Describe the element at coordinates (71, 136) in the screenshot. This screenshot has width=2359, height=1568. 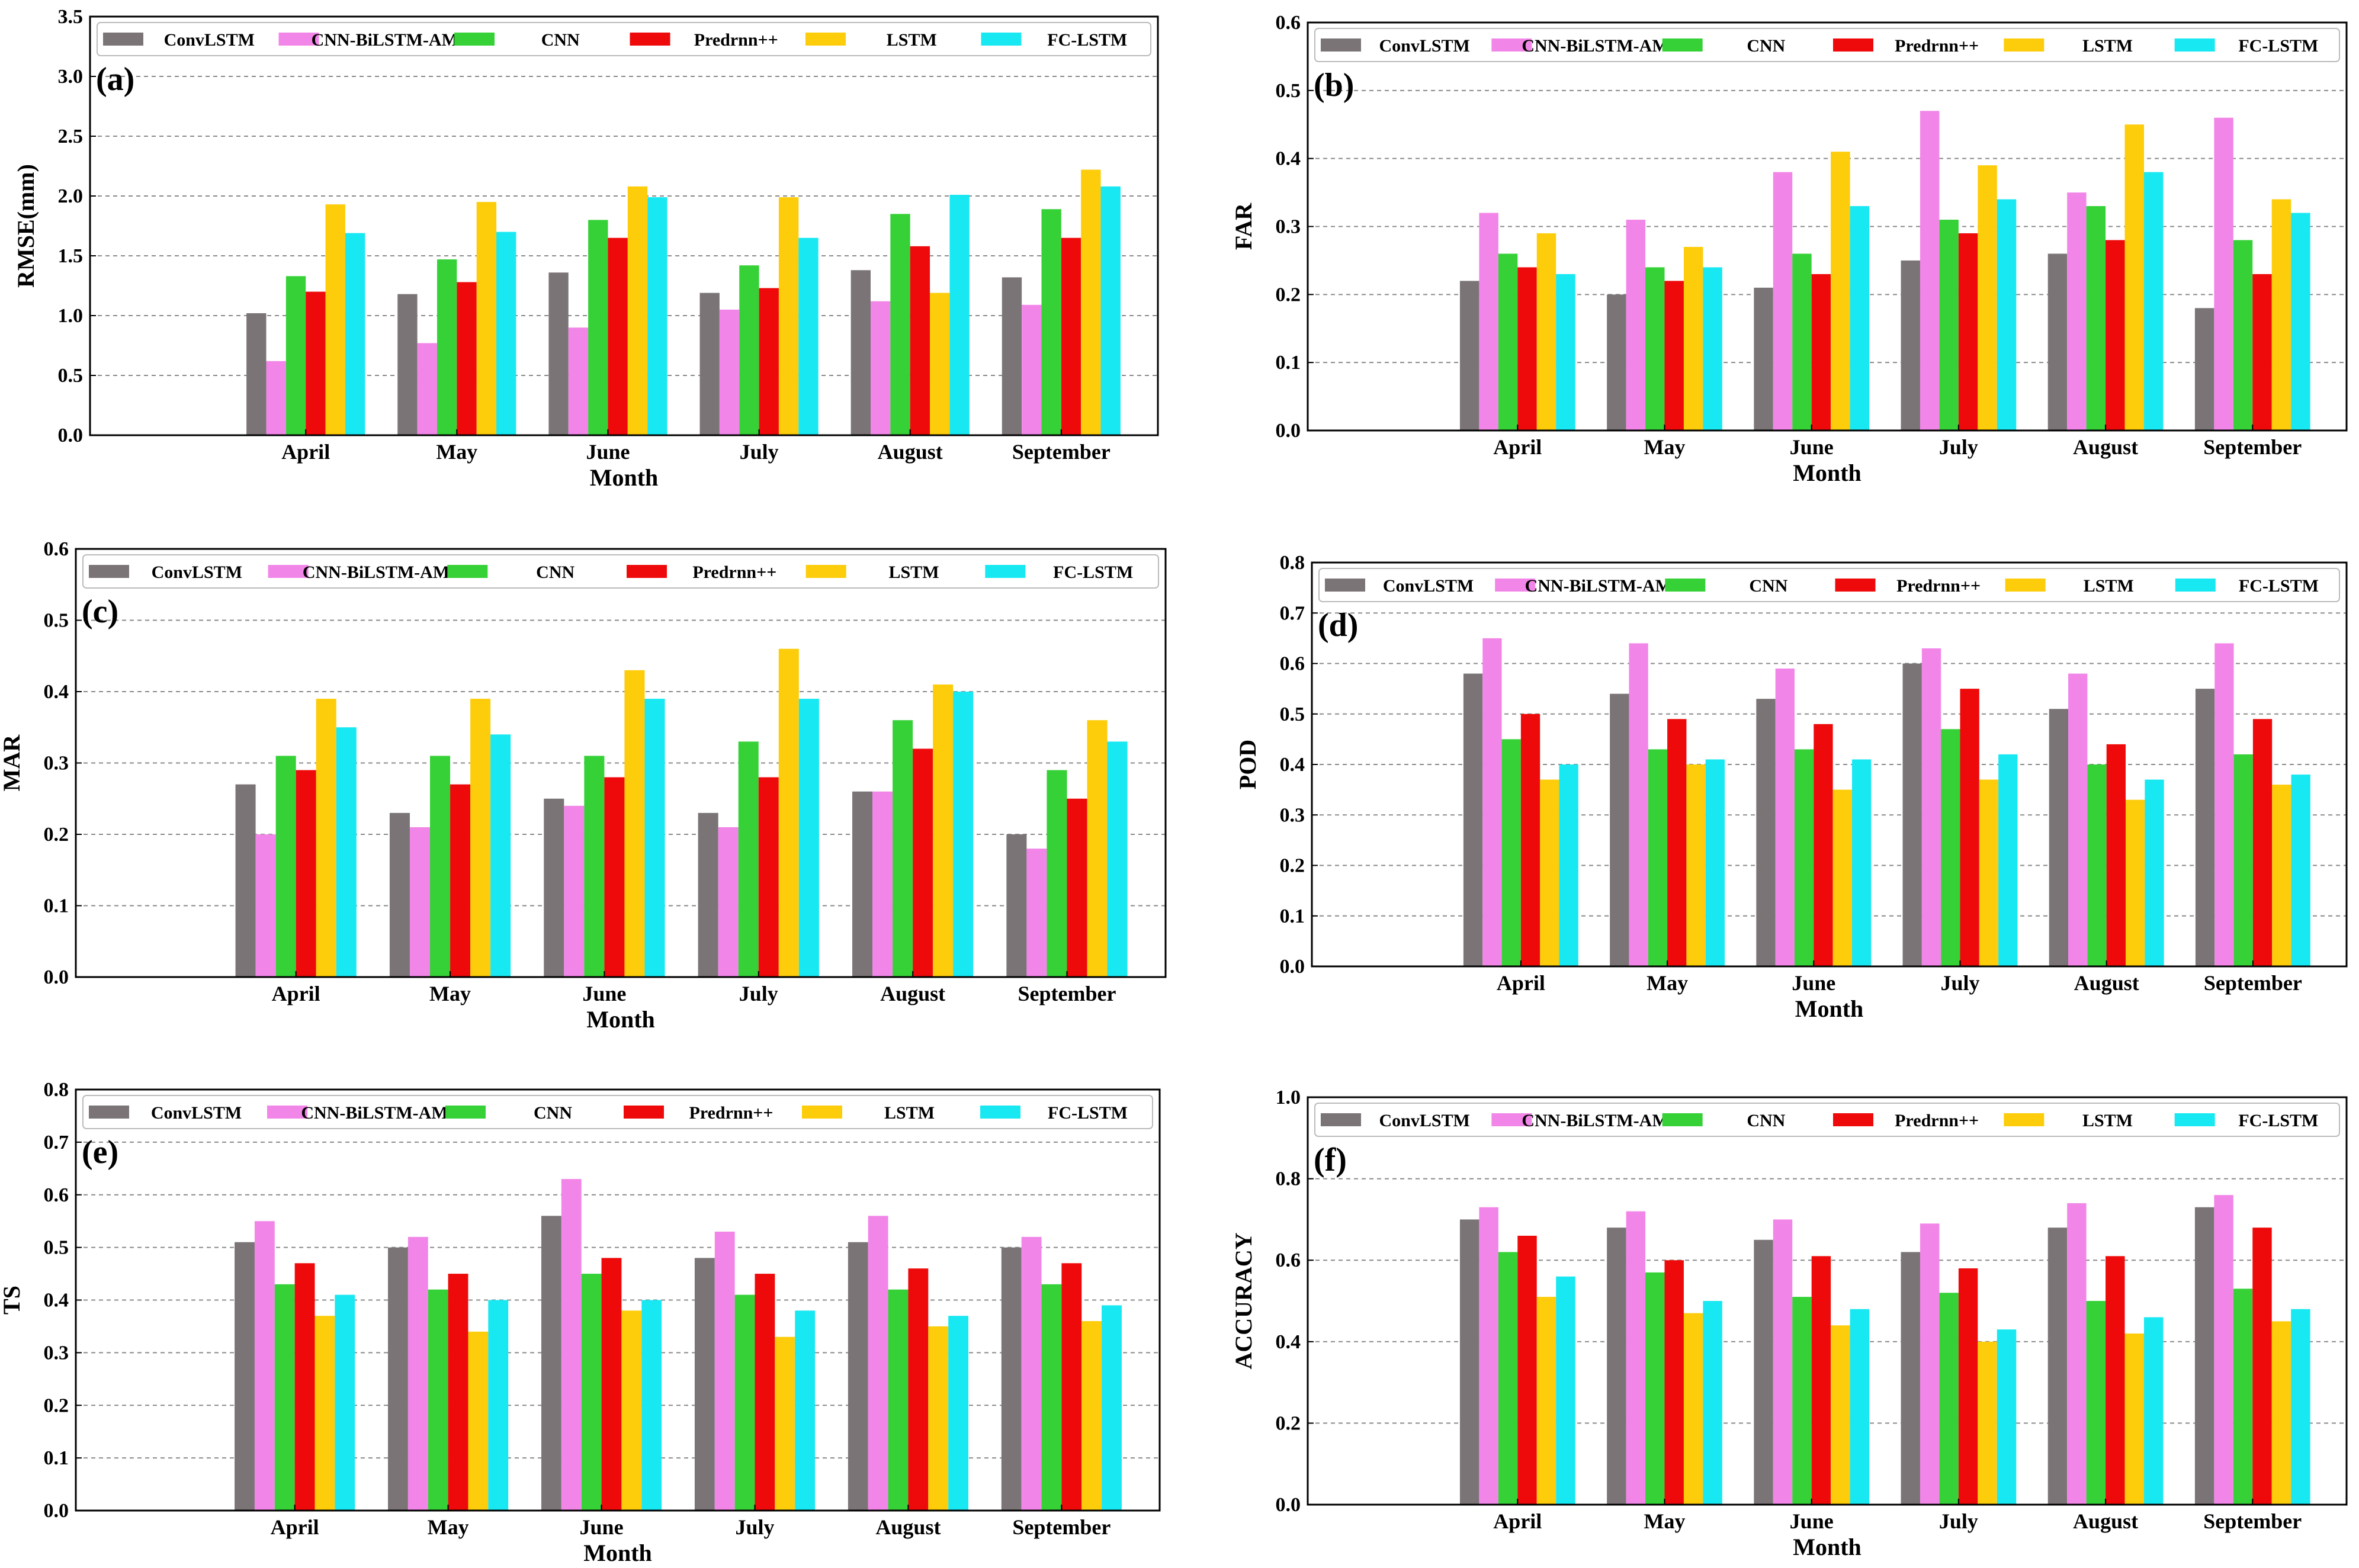
I see `y-tick-label: 2.5` at that location.